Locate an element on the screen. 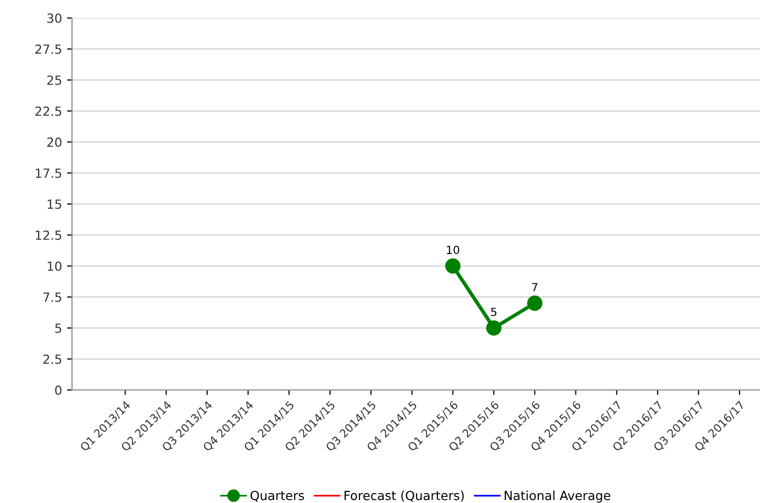 This screenshot has width=760, height=503. y-tick-label: 2.5 is located at coordinates (52, 359).